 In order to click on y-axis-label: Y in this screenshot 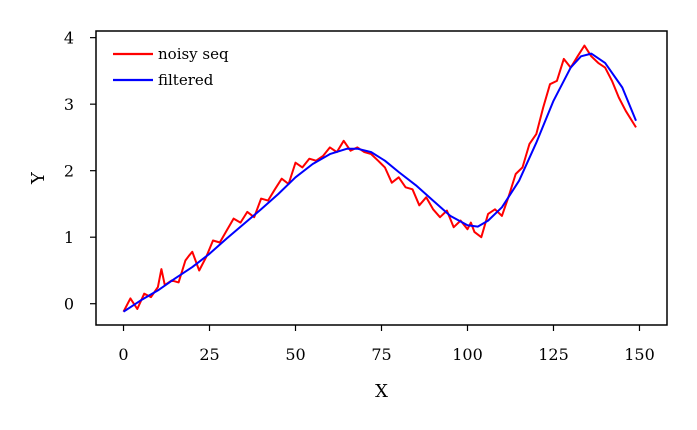, I will do `click(38, 178)`.